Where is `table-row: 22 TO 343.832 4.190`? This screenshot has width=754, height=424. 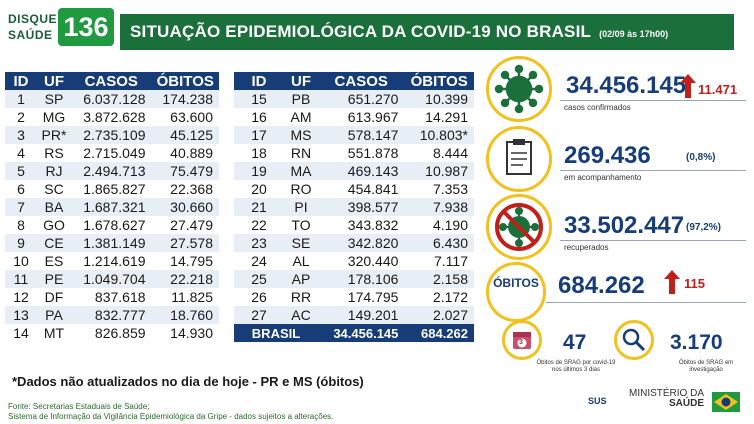
table-row: 22 TO 343.832 4.190 is located at coordinates (354, 225).